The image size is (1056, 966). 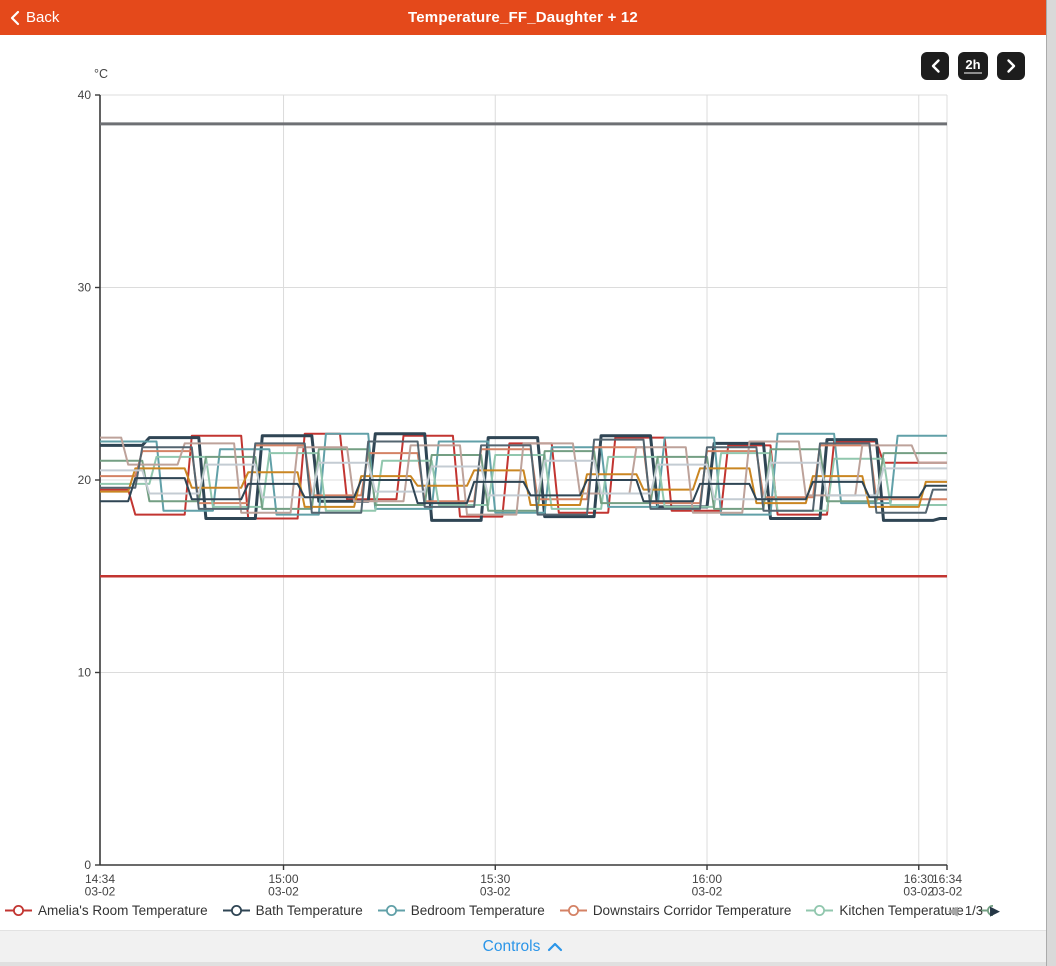 I want to click on prev-period-button, so click(x=935, y=66).